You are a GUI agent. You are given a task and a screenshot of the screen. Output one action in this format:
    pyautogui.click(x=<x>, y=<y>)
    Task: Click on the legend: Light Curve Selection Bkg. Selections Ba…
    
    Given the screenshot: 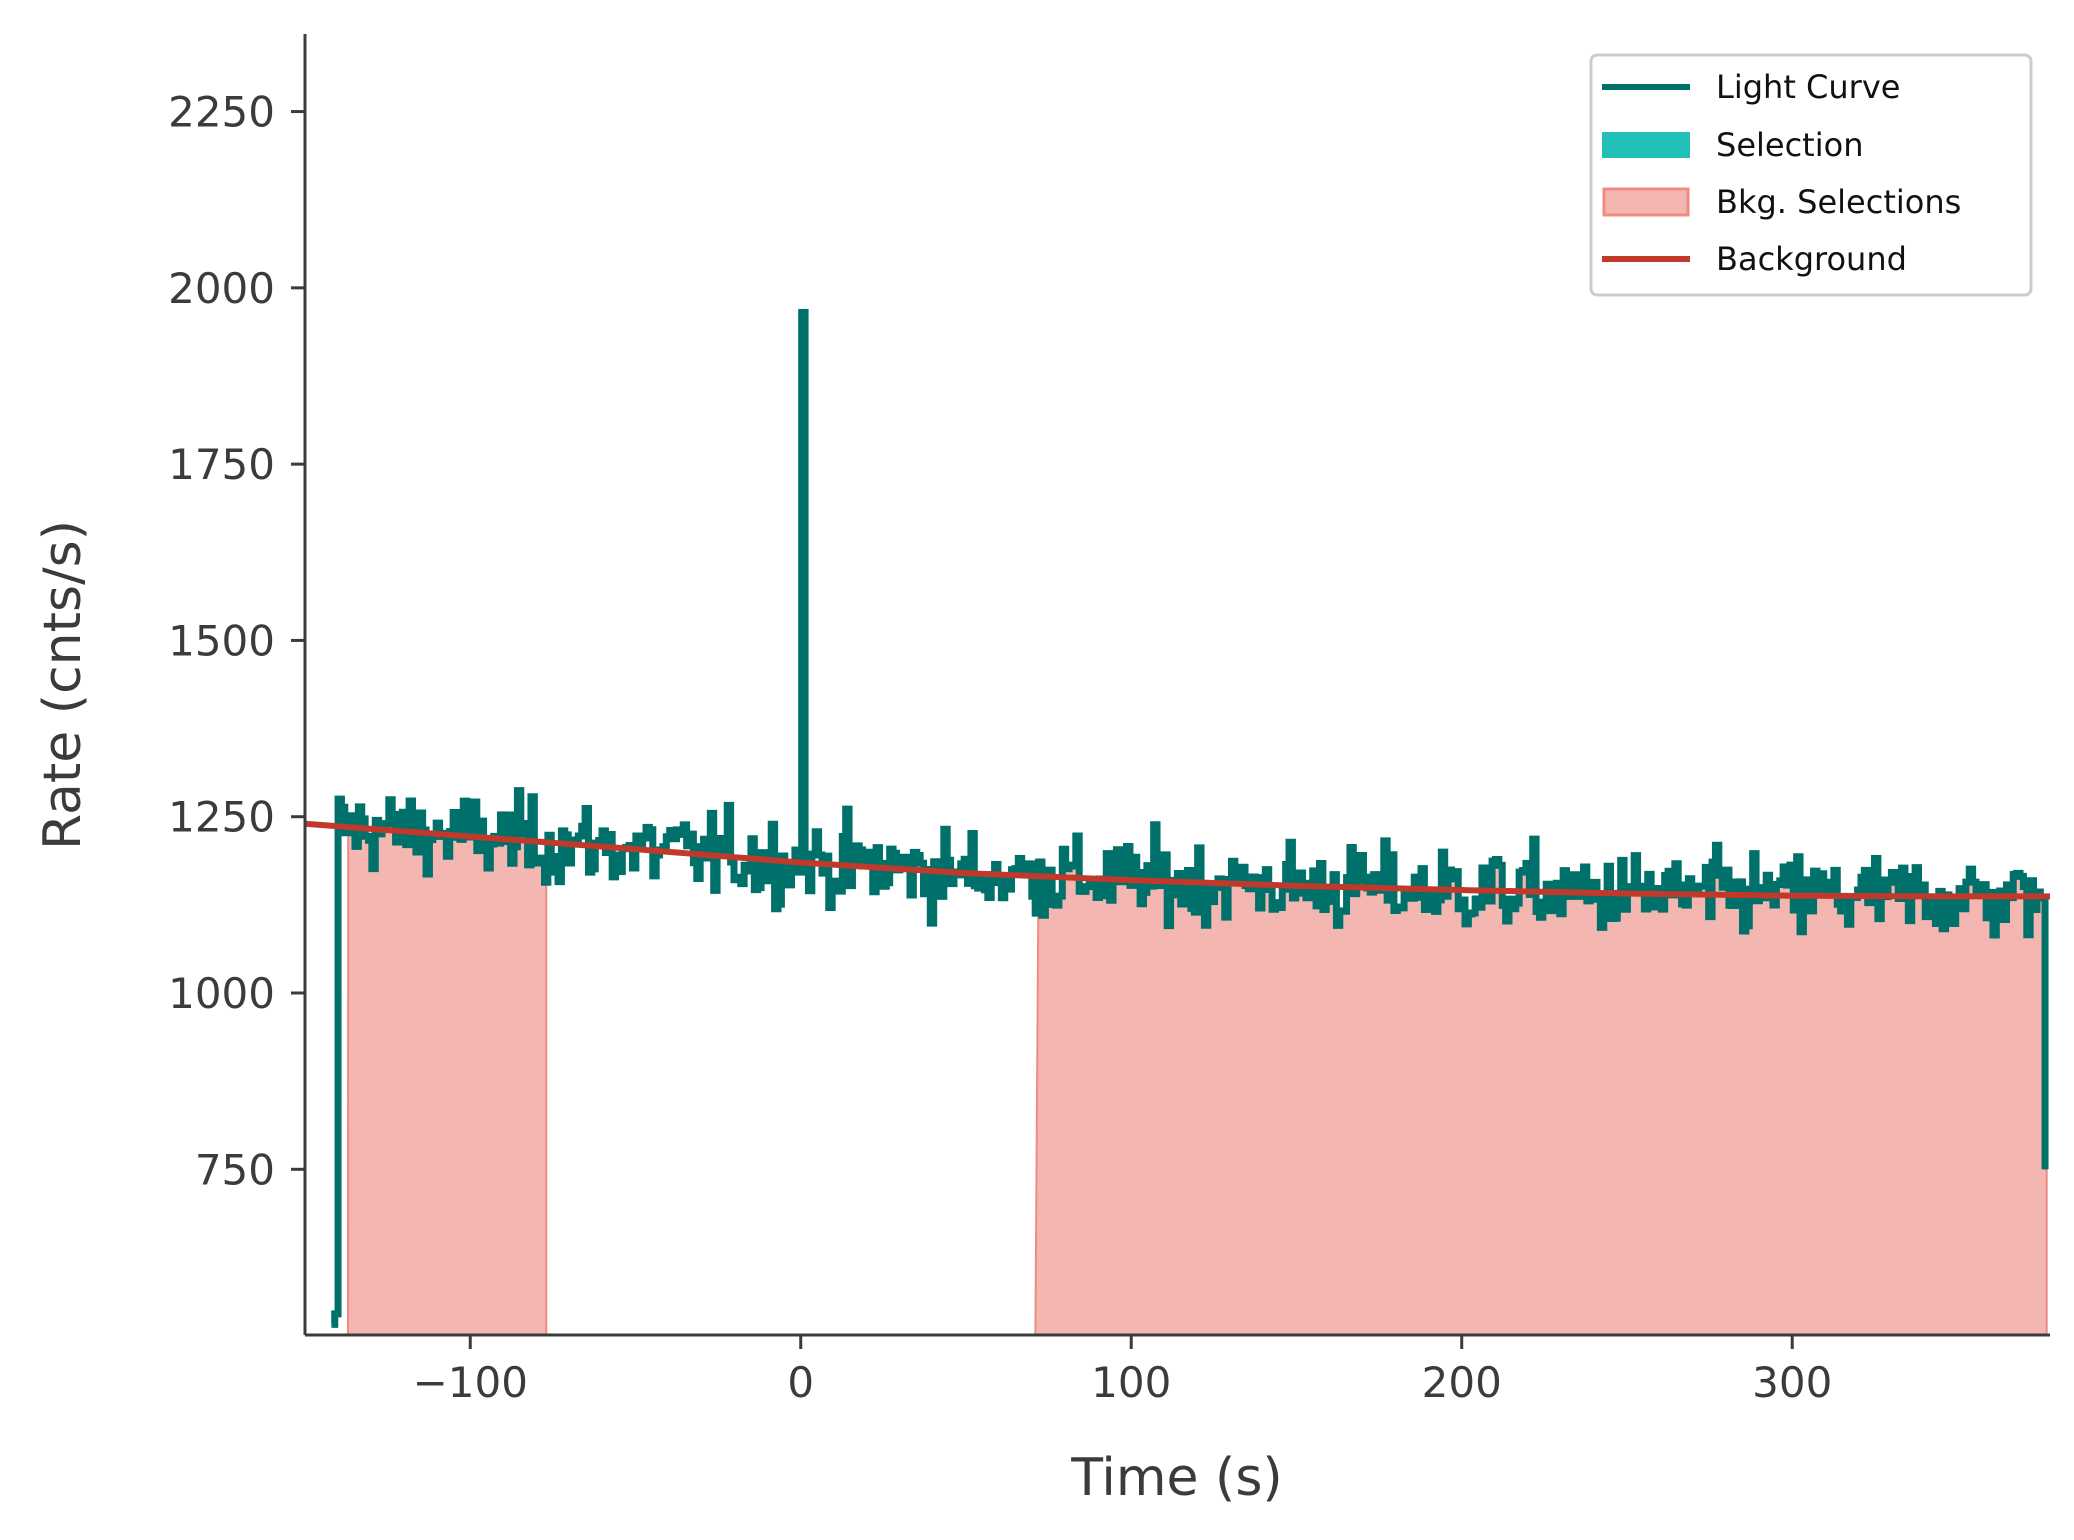 What is the action you would take?
    pyautogui.click(x=1811, y=175)
    